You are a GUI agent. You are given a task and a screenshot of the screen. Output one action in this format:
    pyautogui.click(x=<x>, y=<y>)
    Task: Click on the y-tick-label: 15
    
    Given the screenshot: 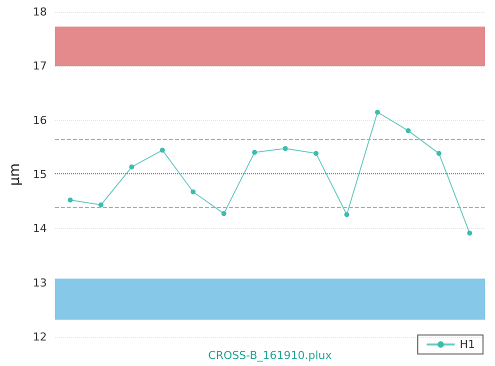 What is the action you would take?
    pyautogui.click(x=39, y=175)
    